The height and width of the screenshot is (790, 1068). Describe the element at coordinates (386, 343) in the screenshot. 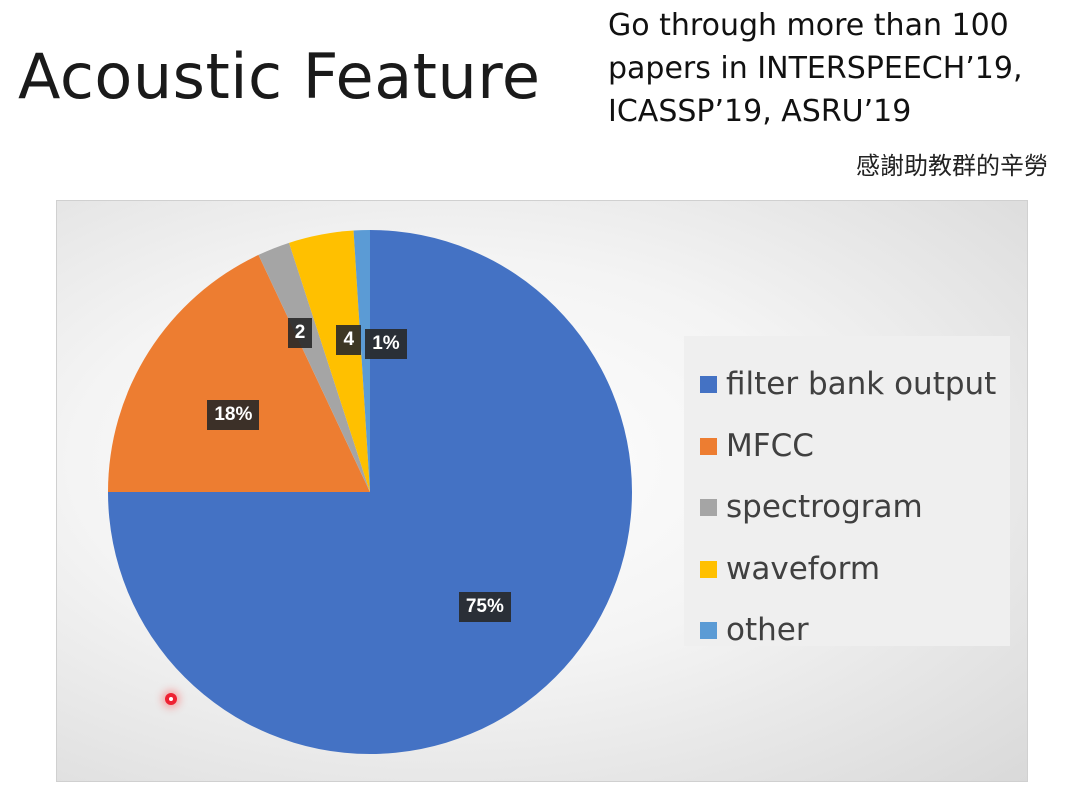

I see `data-label: 1%` at that location.